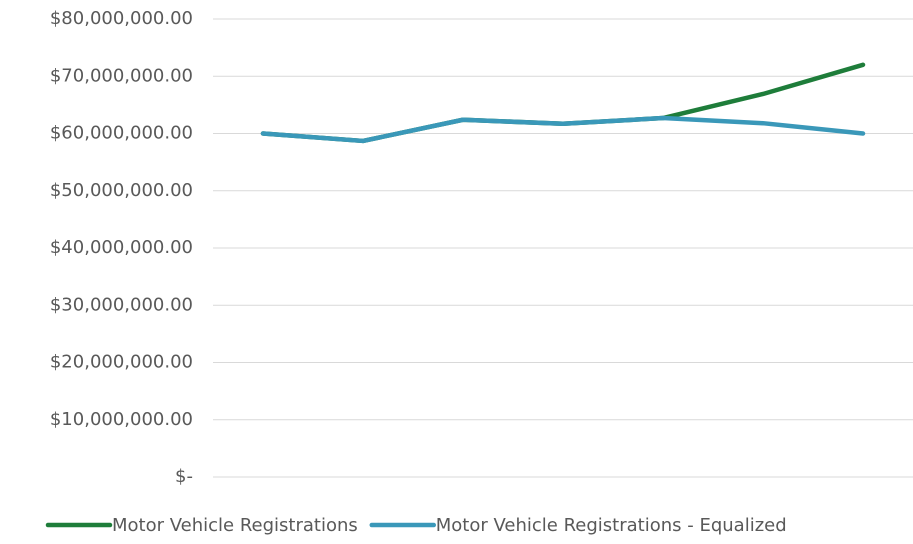 The image size is (913, 544). I want to click on y-tick-label: $-, so click(184, 476).